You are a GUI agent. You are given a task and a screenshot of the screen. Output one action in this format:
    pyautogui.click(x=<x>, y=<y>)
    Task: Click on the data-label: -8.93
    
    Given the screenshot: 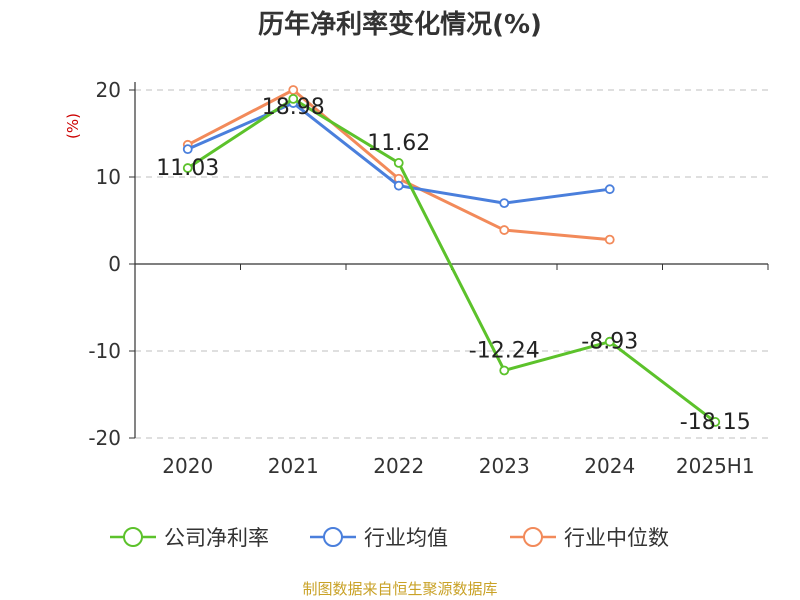 What is the action you would take?
    pyautogui.click(x=609, y=342)
    